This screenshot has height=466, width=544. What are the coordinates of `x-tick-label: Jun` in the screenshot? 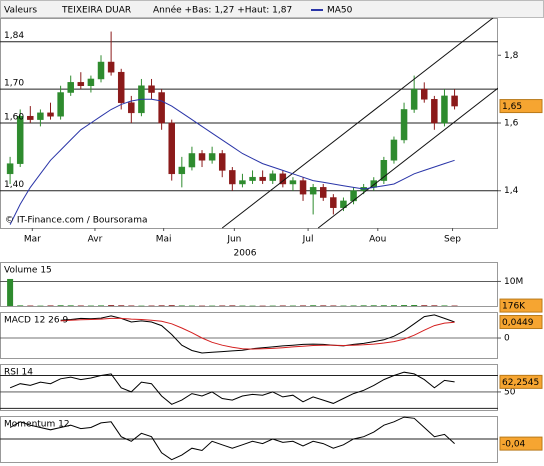 It's located at (233, 240).